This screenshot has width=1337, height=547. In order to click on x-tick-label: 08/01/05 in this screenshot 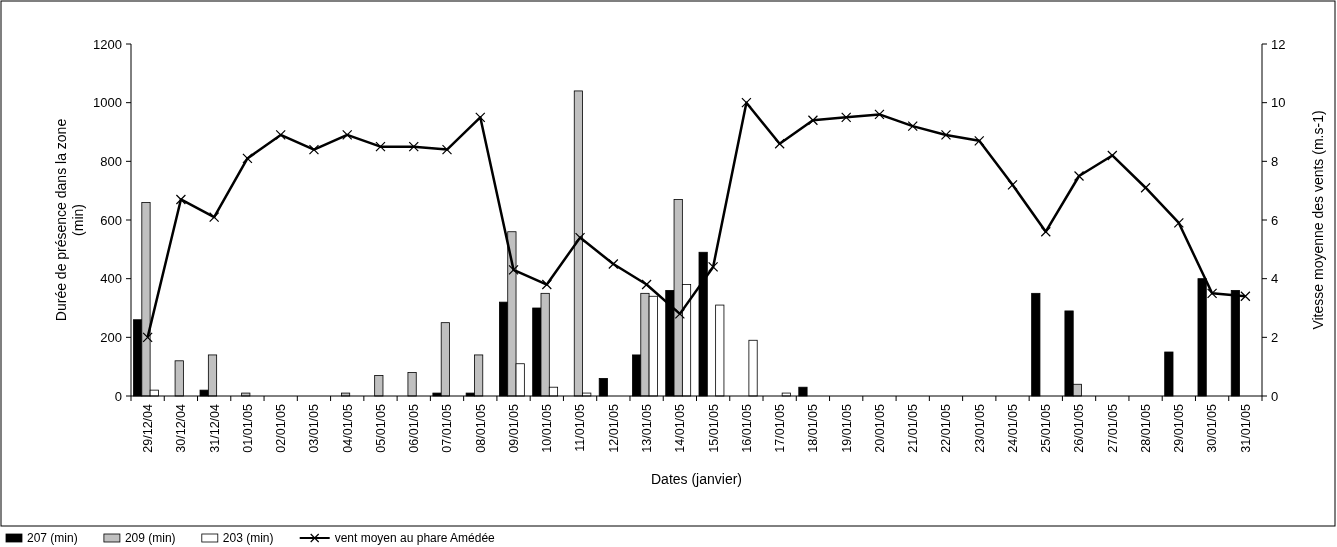, I will do `click(480, 428)`.